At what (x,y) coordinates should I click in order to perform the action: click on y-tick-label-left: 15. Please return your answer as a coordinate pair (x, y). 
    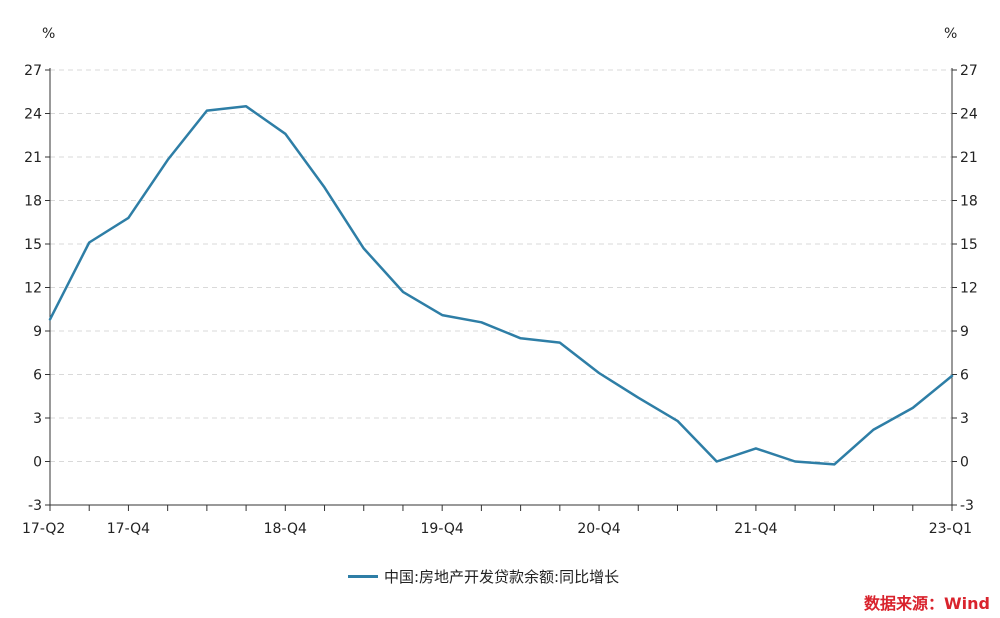
    Looking at the image, I should click on (33, 245).